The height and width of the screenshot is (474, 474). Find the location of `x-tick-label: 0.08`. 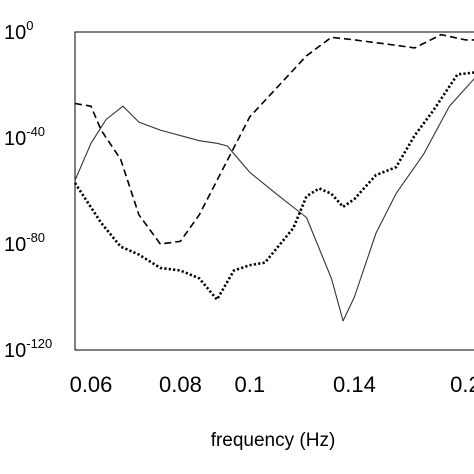

x-tick-label: 0.08 is located at coordinates (180, 384).